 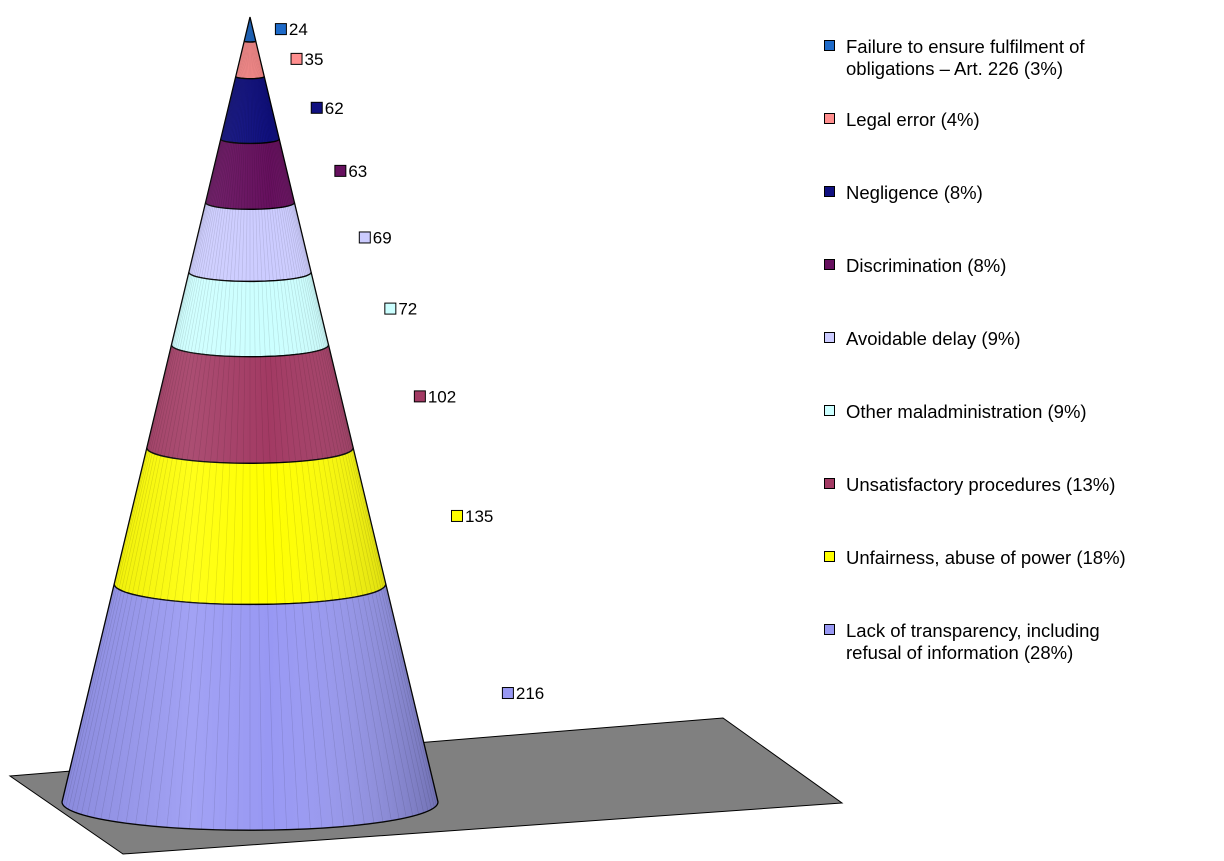 What do you see at coordinates (530, 693) in the screenshot?
I see `data-label: 216` at bounding box center [530, 693].